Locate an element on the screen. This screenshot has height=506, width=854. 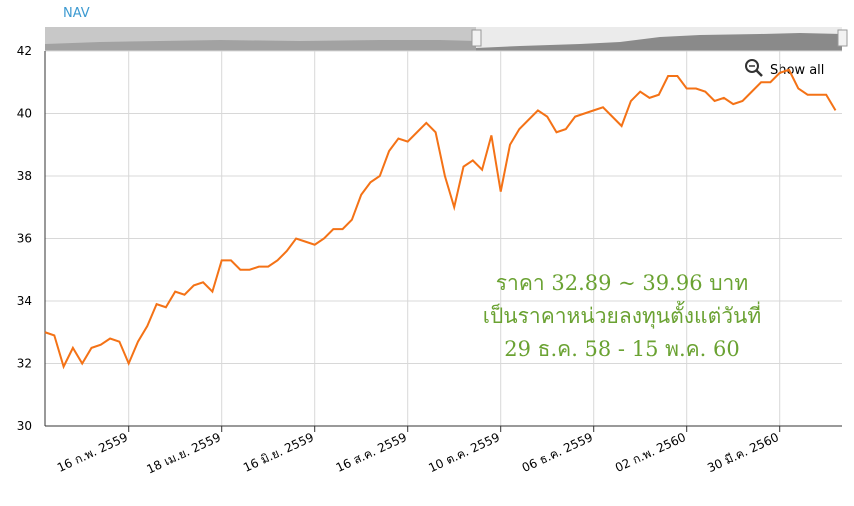
y-tick-label: 36 is located at coordinates (24, 239).